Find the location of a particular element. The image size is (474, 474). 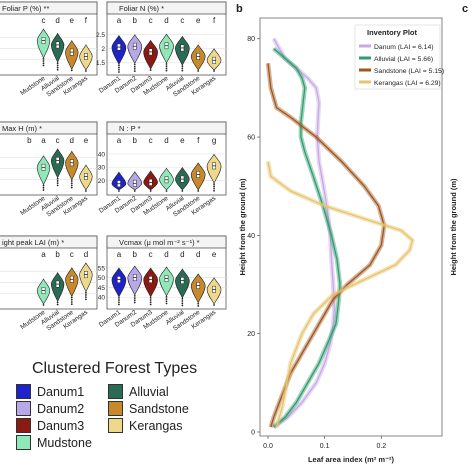

panel-b-label: b is located at coordinates (239, 9).